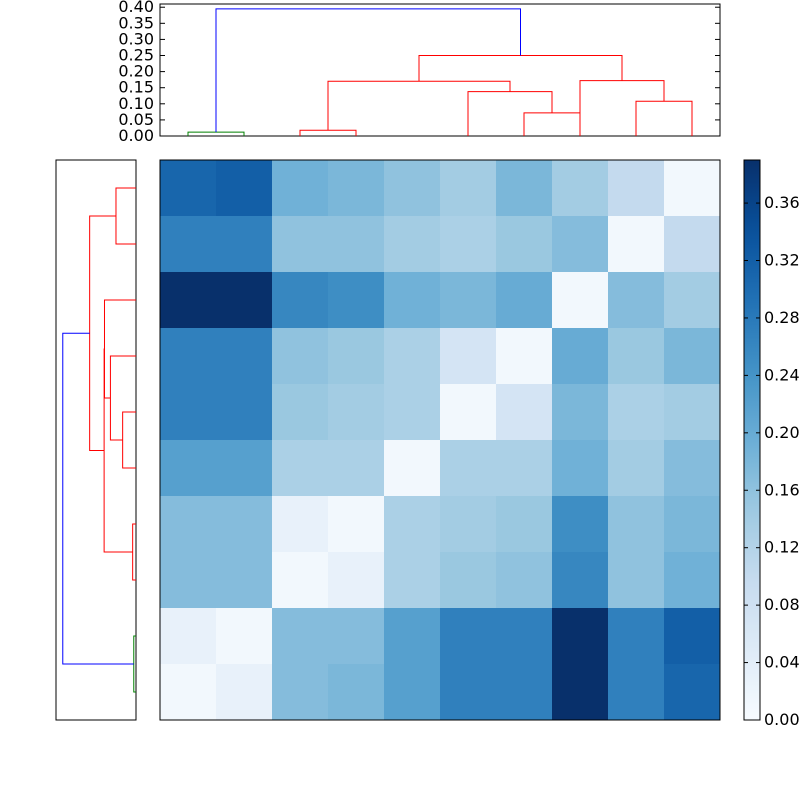 The image size is (800, 800). I want to click on heatmap-cell-r5-c8, so click(636, 468).